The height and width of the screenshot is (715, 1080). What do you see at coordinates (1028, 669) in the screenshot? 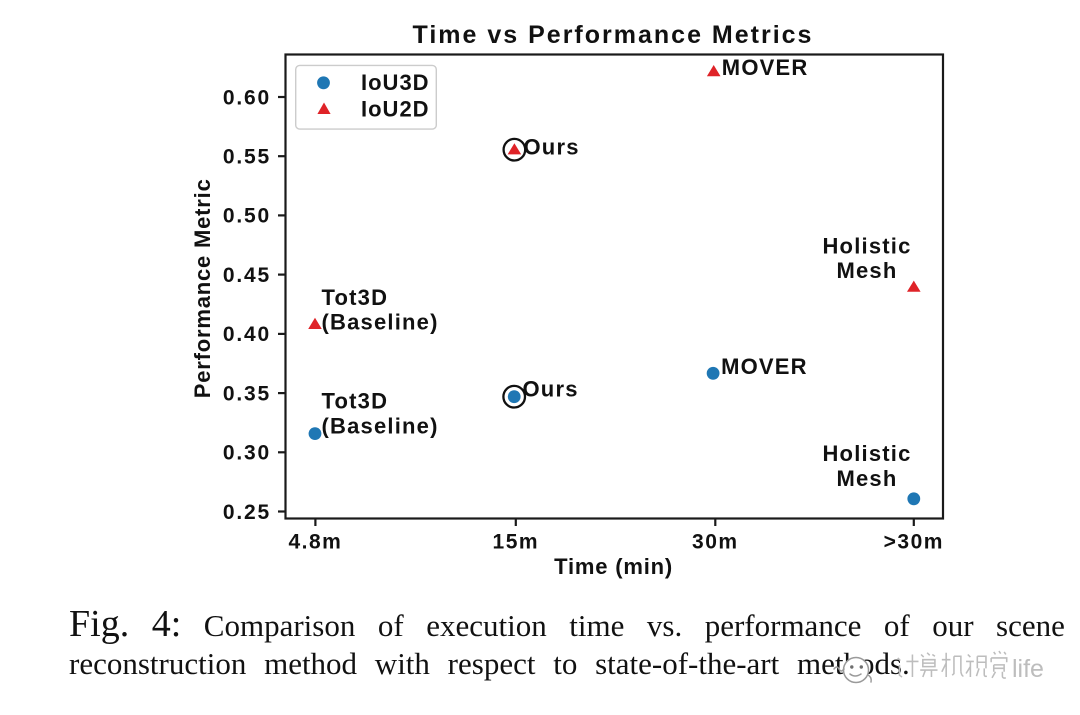
I see `svg-text: life` at bounding box center [1028, 669].